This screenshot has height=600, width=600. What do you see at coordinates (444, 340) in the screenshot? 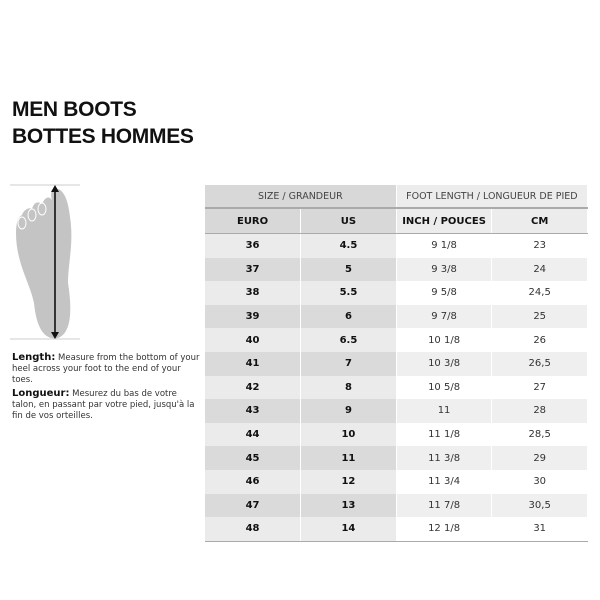
I see `inch-cell: 10 1/8` at bounding box center [444, 340].